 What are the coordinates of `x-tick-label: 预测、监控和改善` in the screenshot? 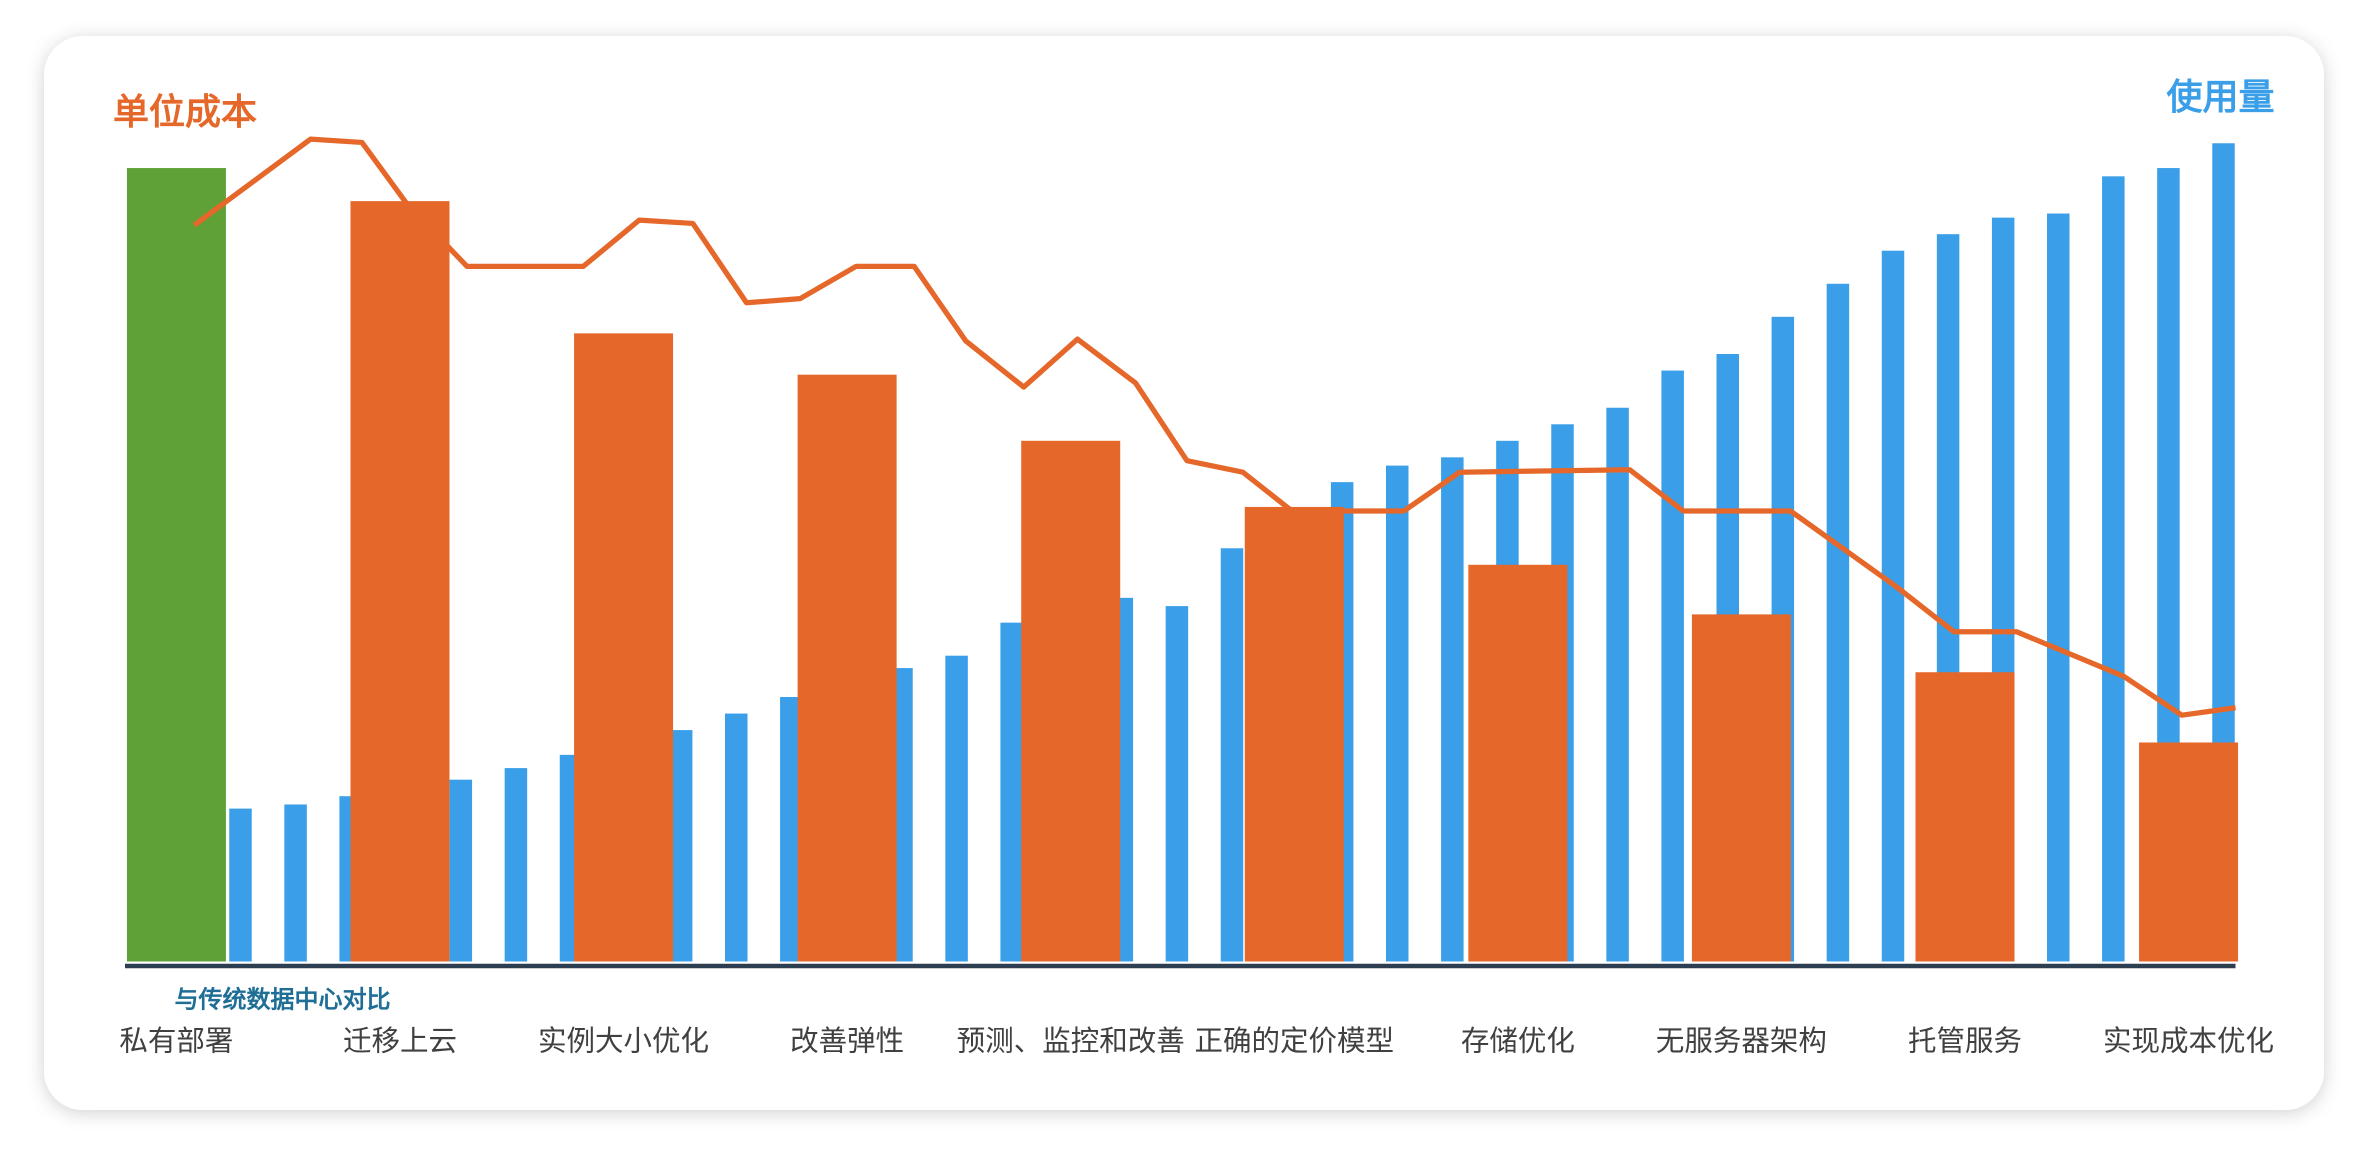 It's located at (1071, 1041).